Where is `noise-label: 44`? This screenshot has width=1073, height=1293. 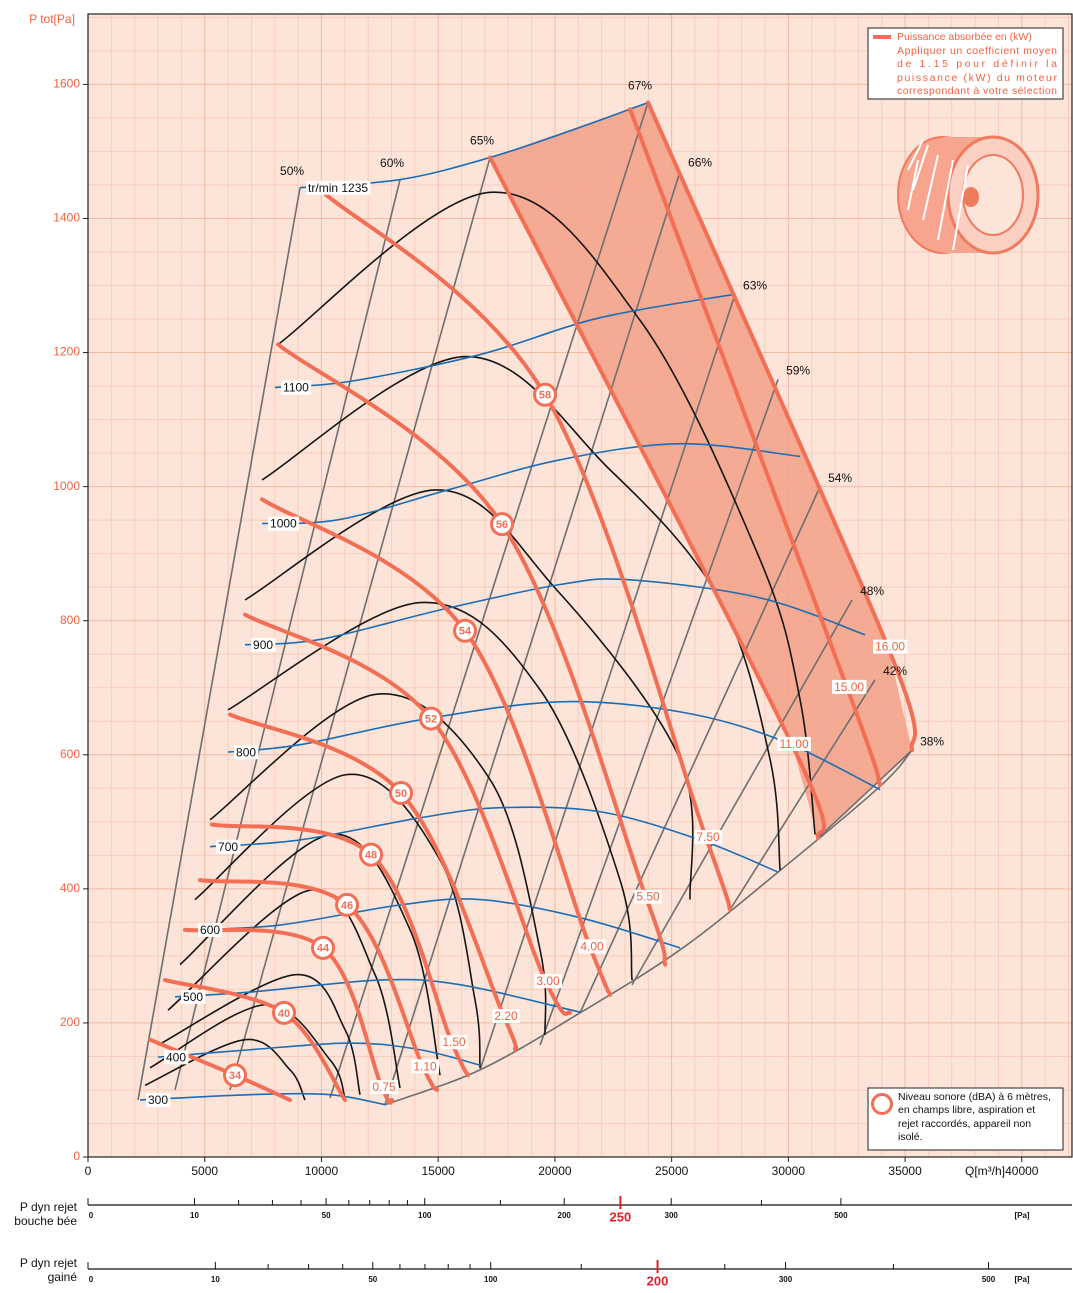
noise-label: 44 is located at coordinates (323, 949).